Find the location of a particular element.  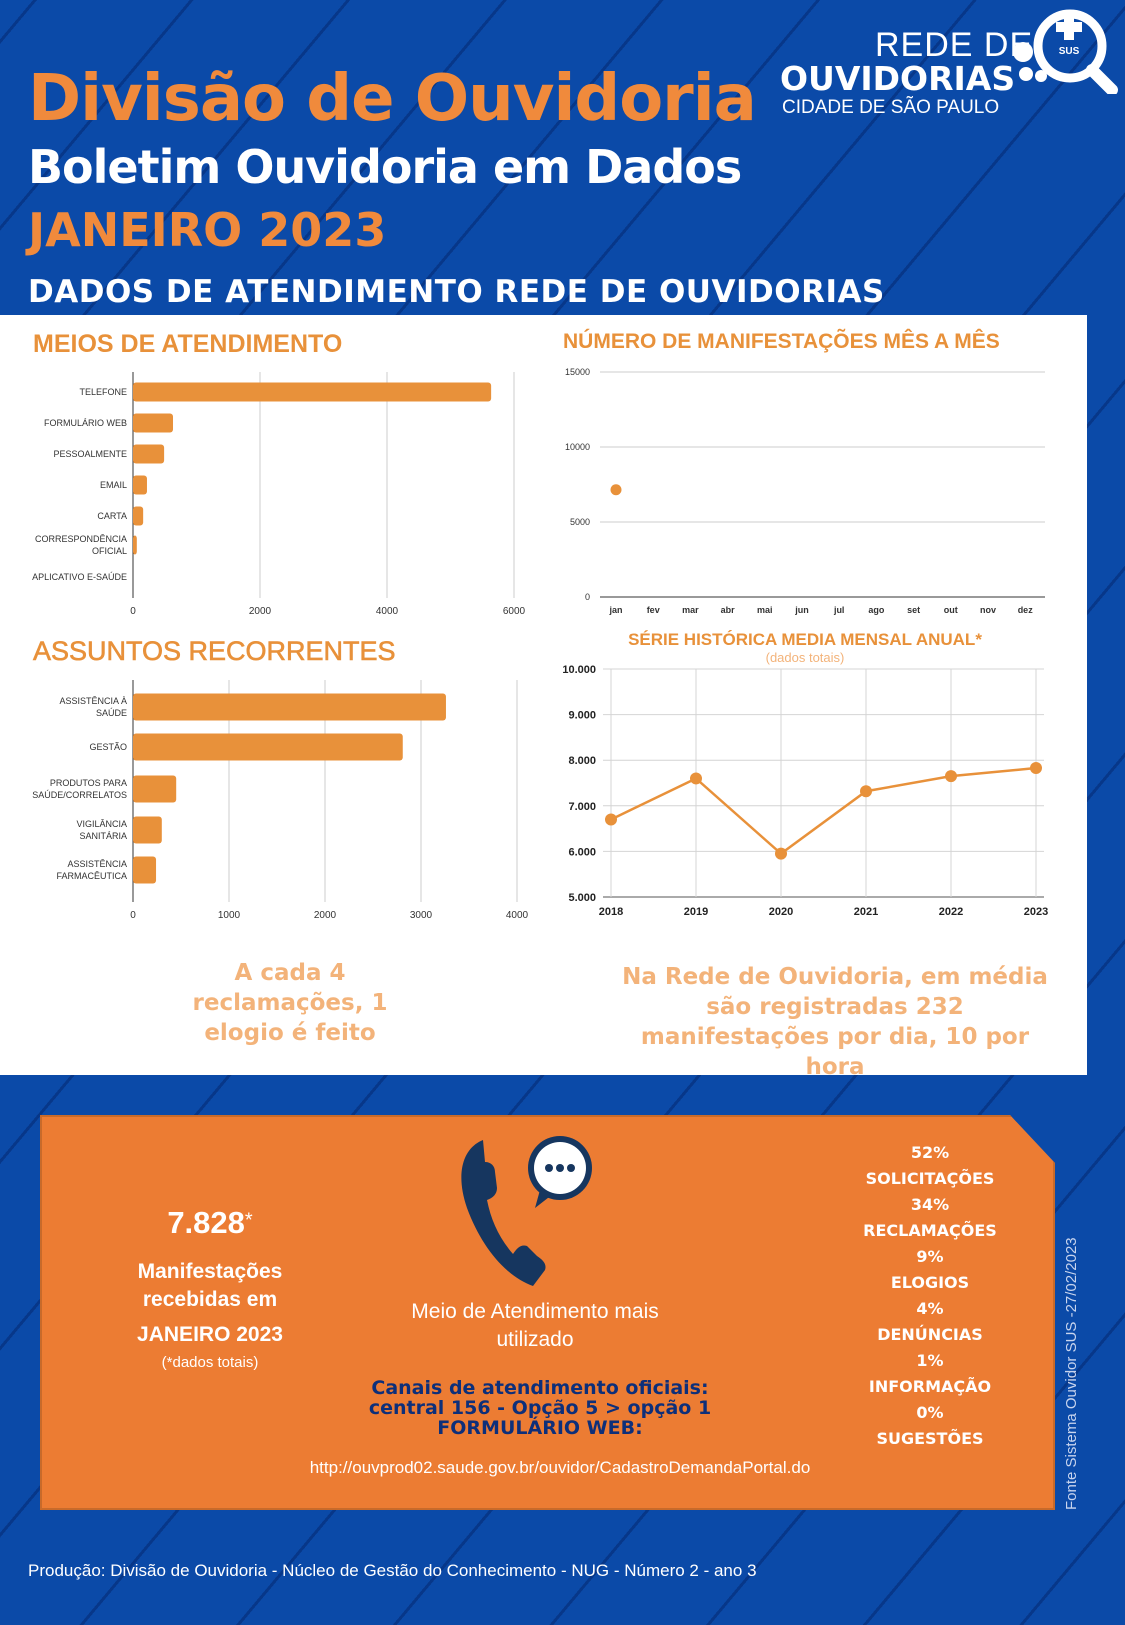

total-asterisk: * is located at coordinates (248, 1220).